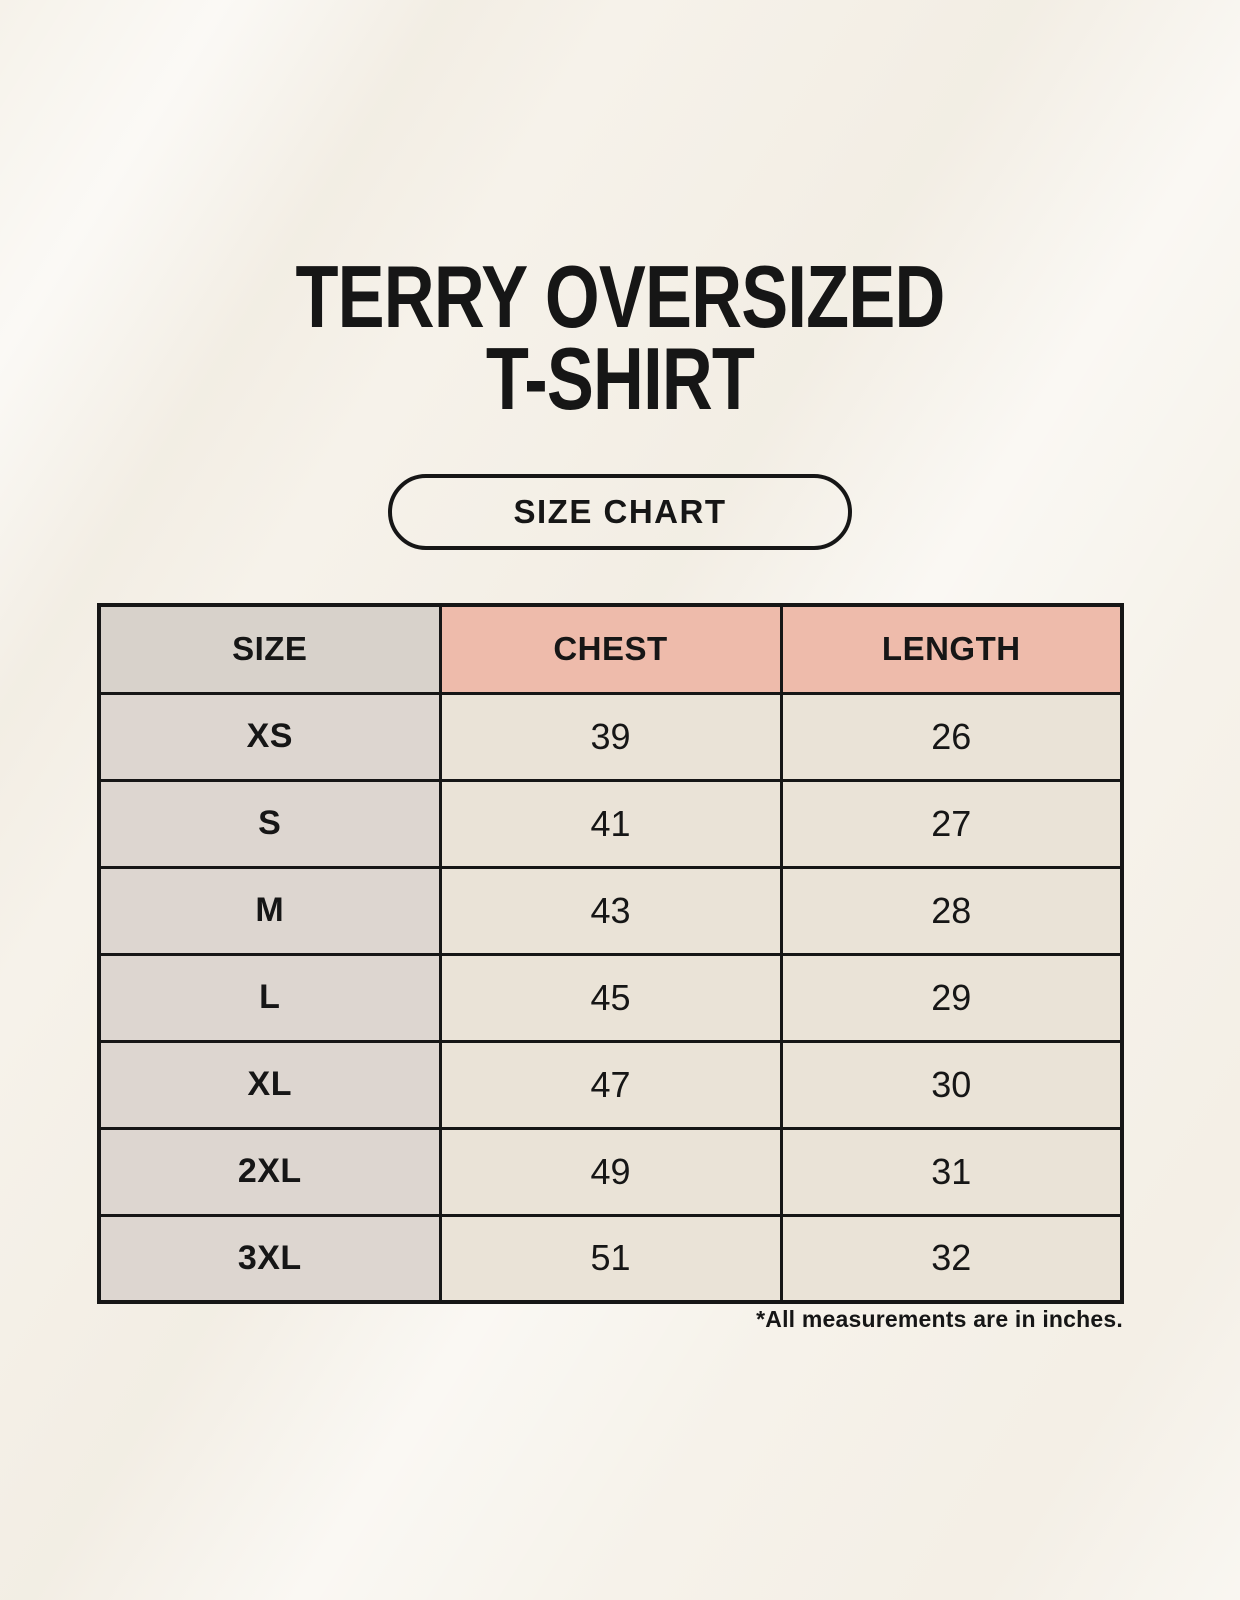 The image size is (1240, 1600). I want to click on table-row: 3XL 51 32, so click(610, 1258).